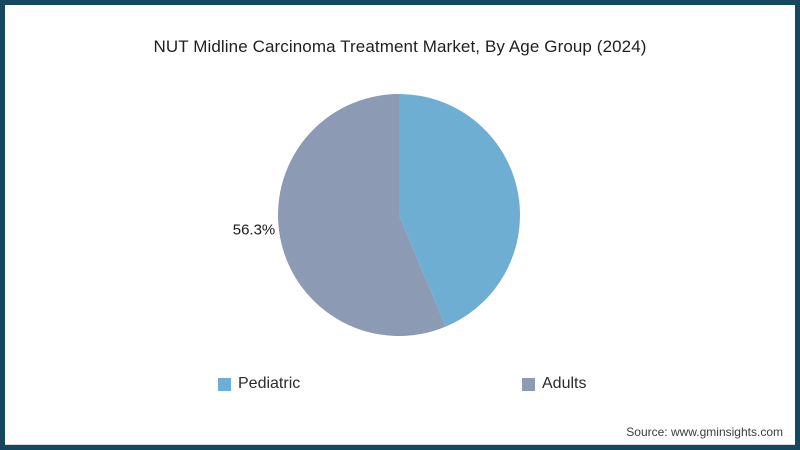 The image size is (800, 450). I want to click on source-attribution: Source: www.gminsights.com, so click(704, 432).